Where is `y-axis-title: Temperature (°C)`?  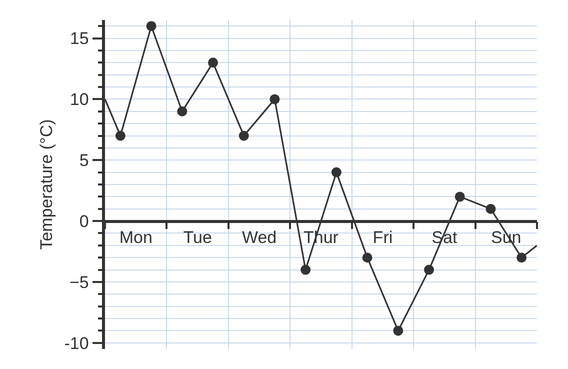
y-axis-title: Temperature (°C) is located at coordinates (46, 184).